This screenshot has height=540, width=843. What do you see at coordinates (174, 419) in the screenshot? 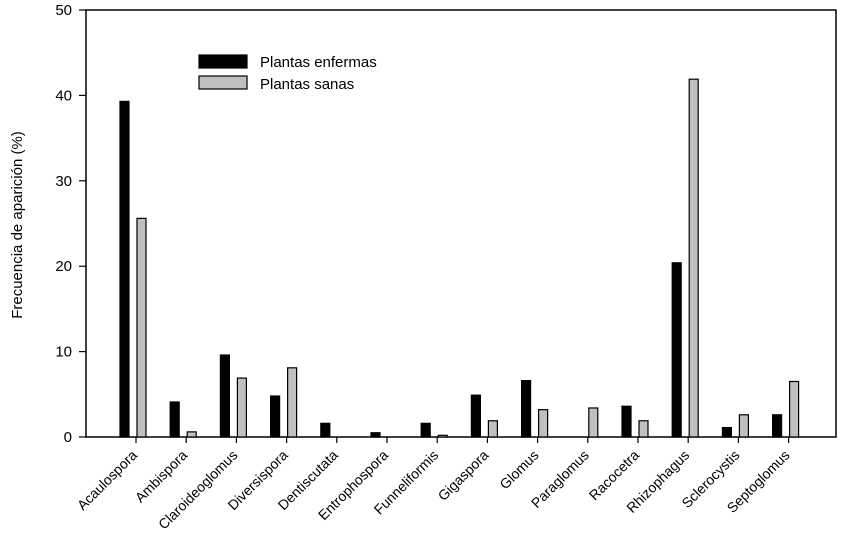
I see `bar-enfermas-ambispora` at bounding box center [174, 419].